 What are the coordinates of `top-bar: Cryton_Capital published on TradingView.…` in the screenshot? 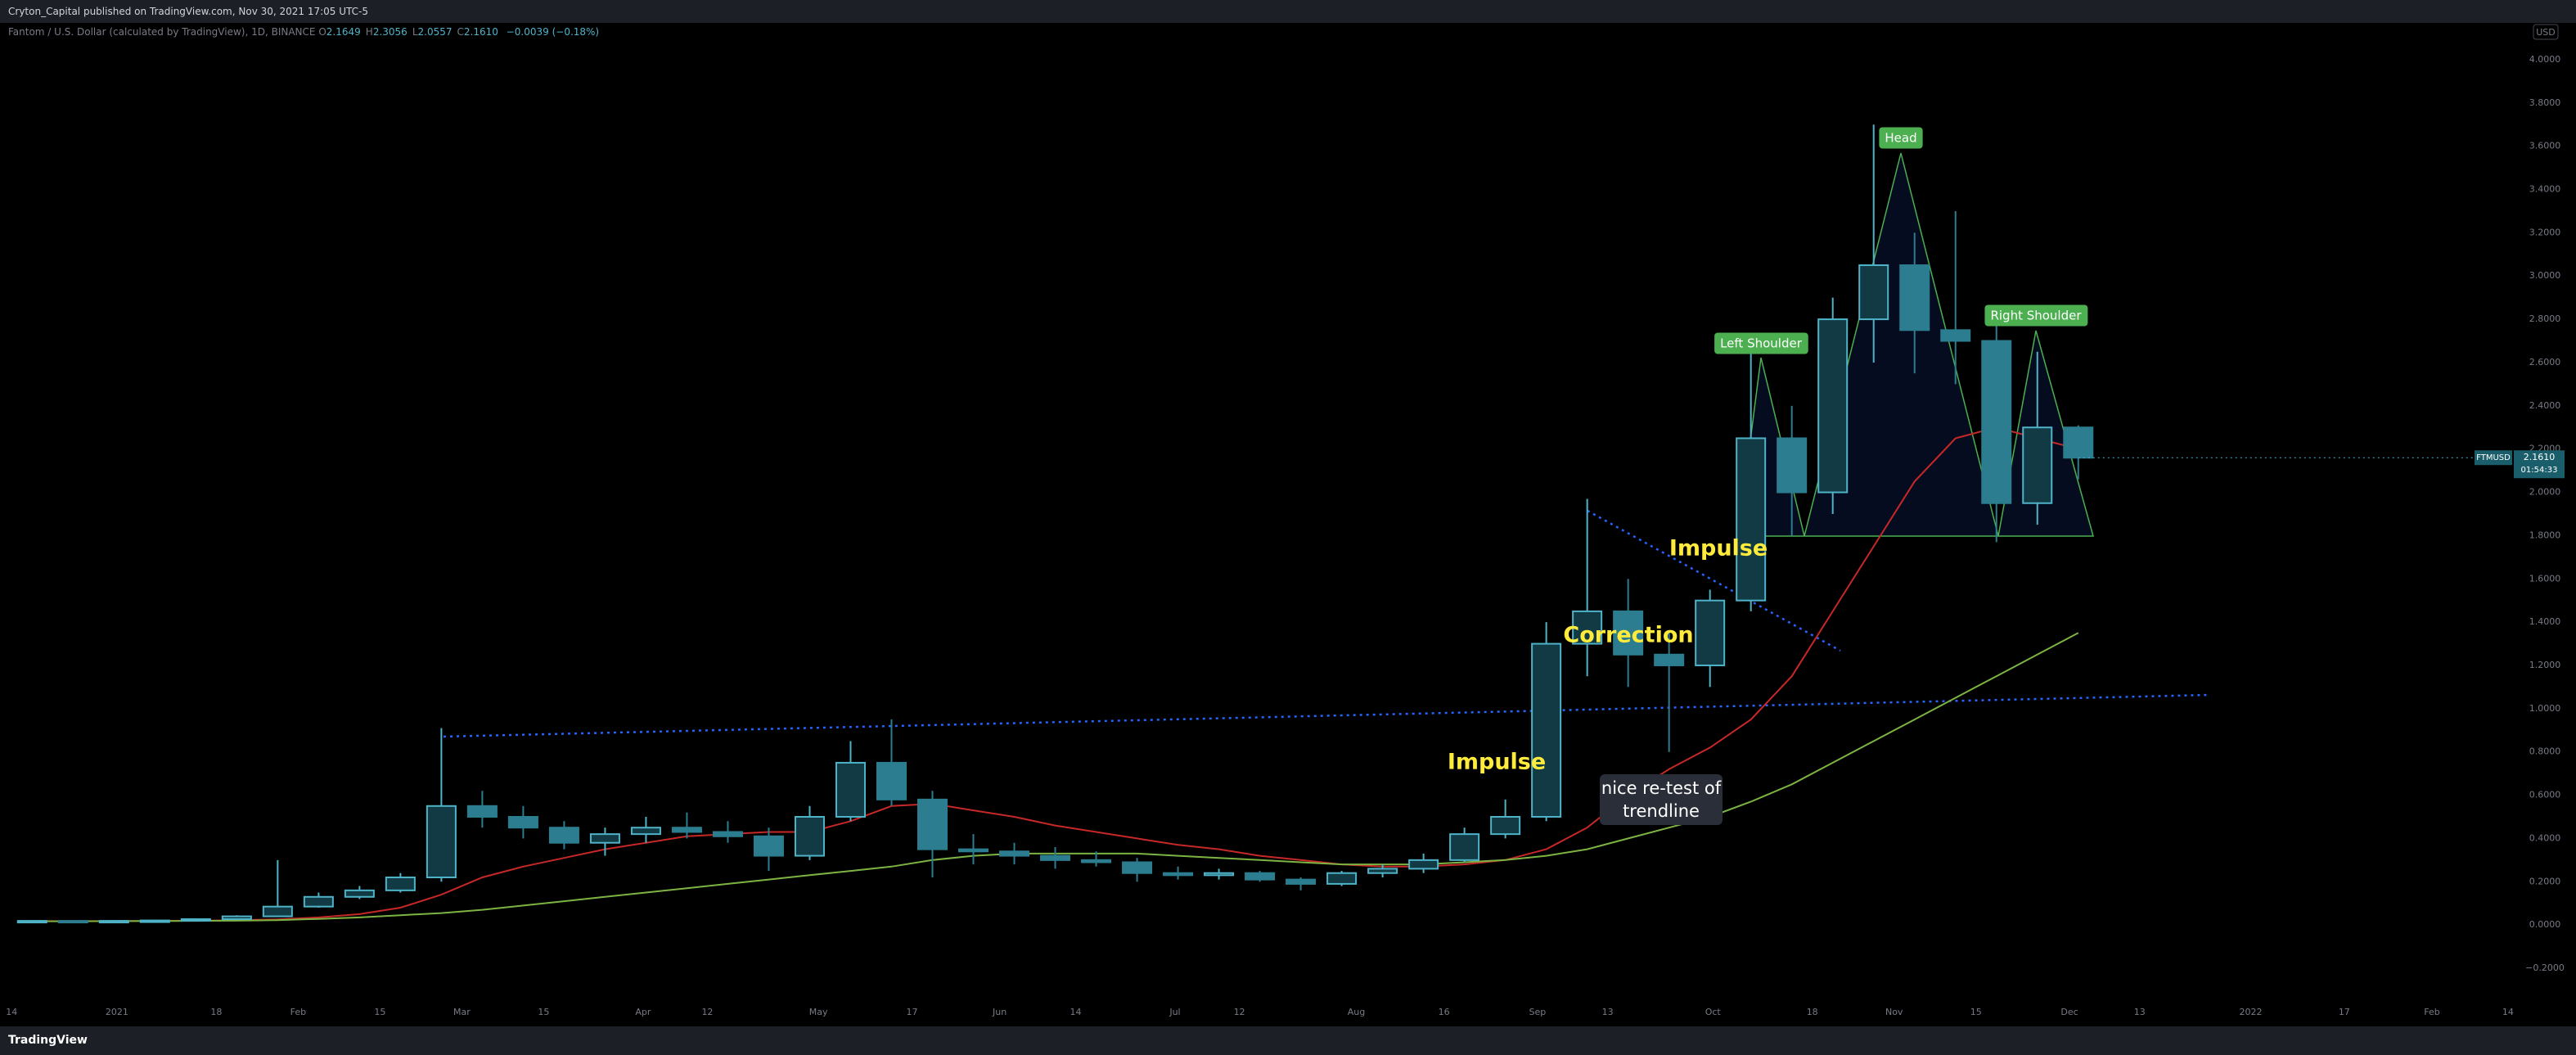 It's located at (1288, 11).